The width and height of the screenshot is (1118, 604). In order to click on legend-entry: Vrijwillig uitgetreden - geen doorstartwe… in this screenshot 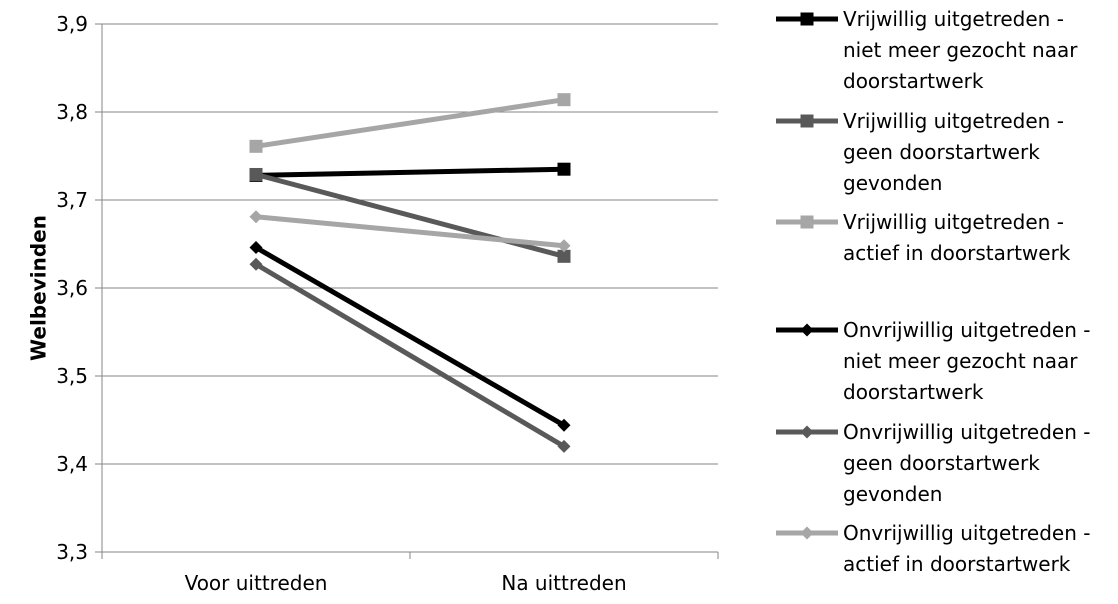, I will do `click(920, 152)`.